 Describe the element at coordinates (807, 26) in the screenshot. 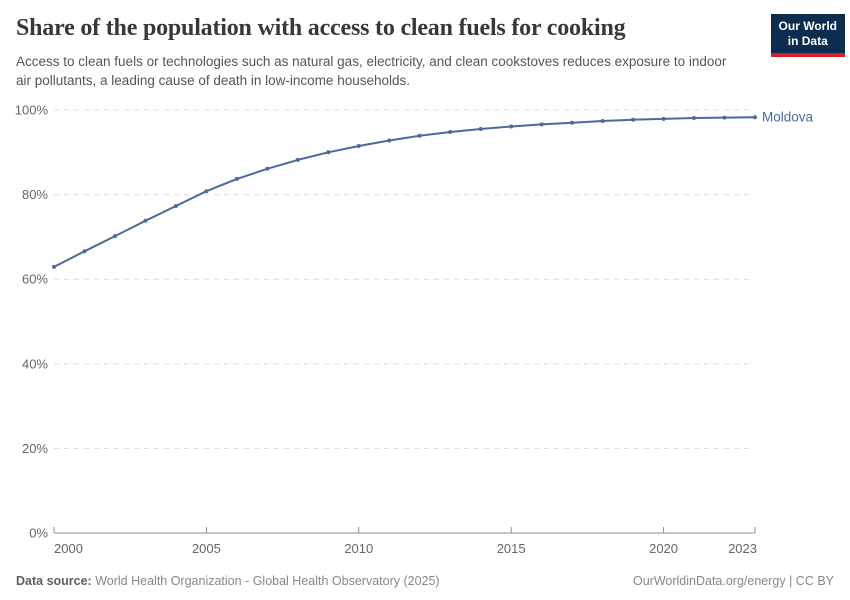

I see `owid-logo-line1: Our World` at that location.